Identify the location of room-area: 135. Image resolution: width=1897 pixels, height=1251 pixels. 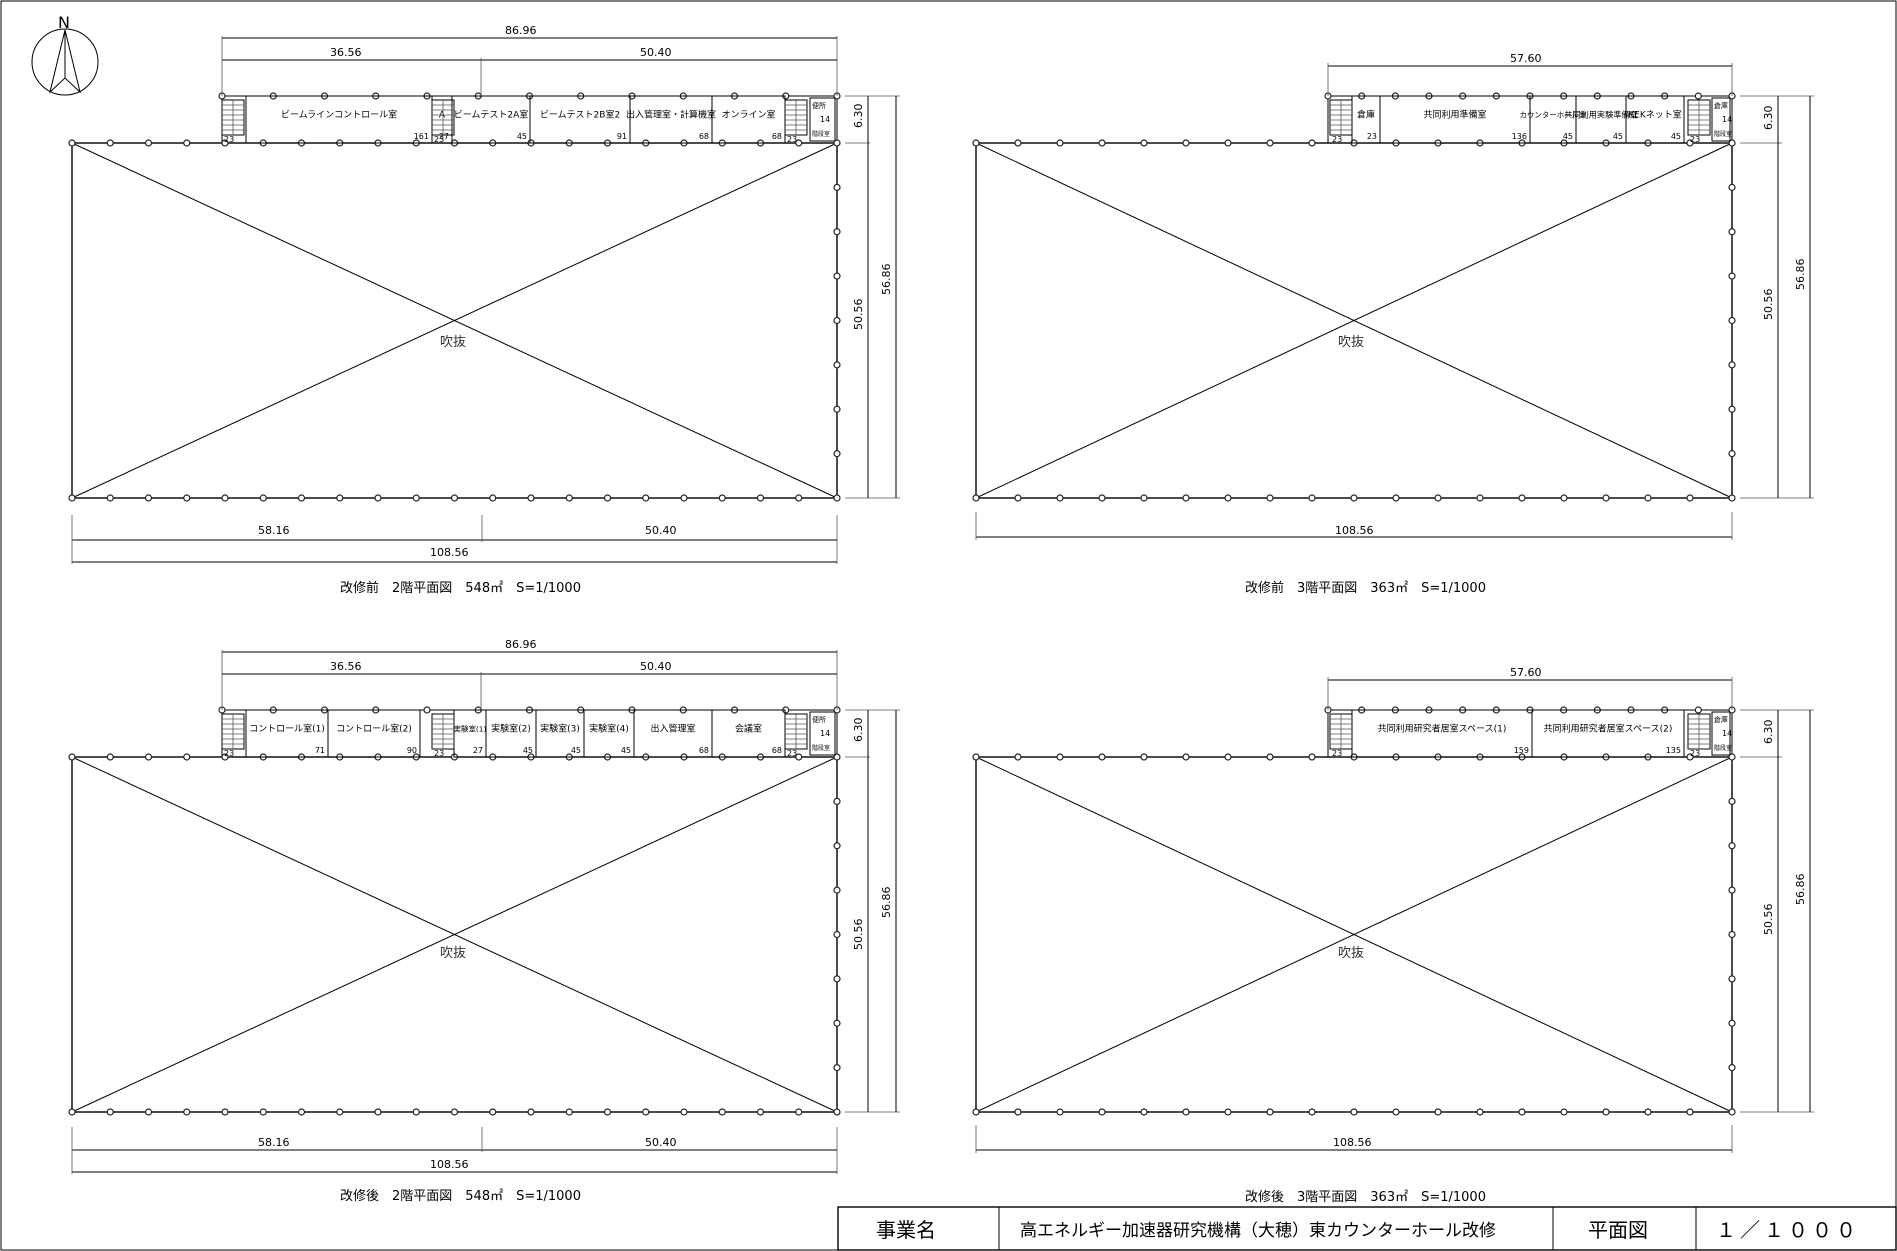
(1673, 750).